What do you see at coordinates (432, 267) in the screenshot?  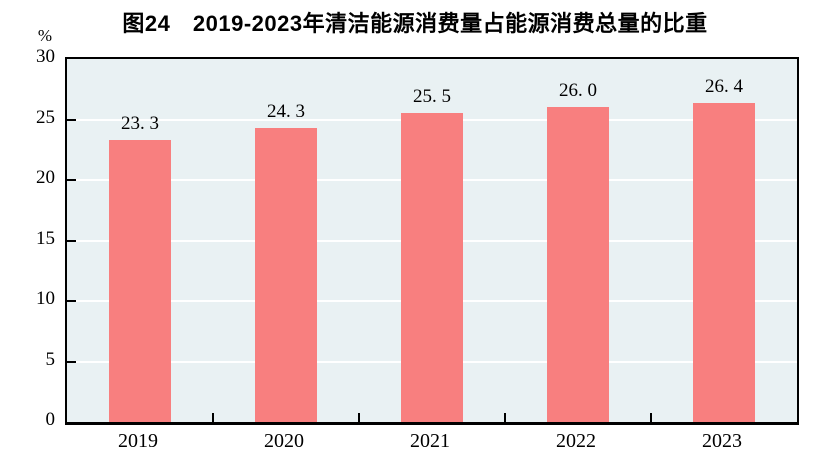 I see `bar-2021` at bounding box center [432, 267].